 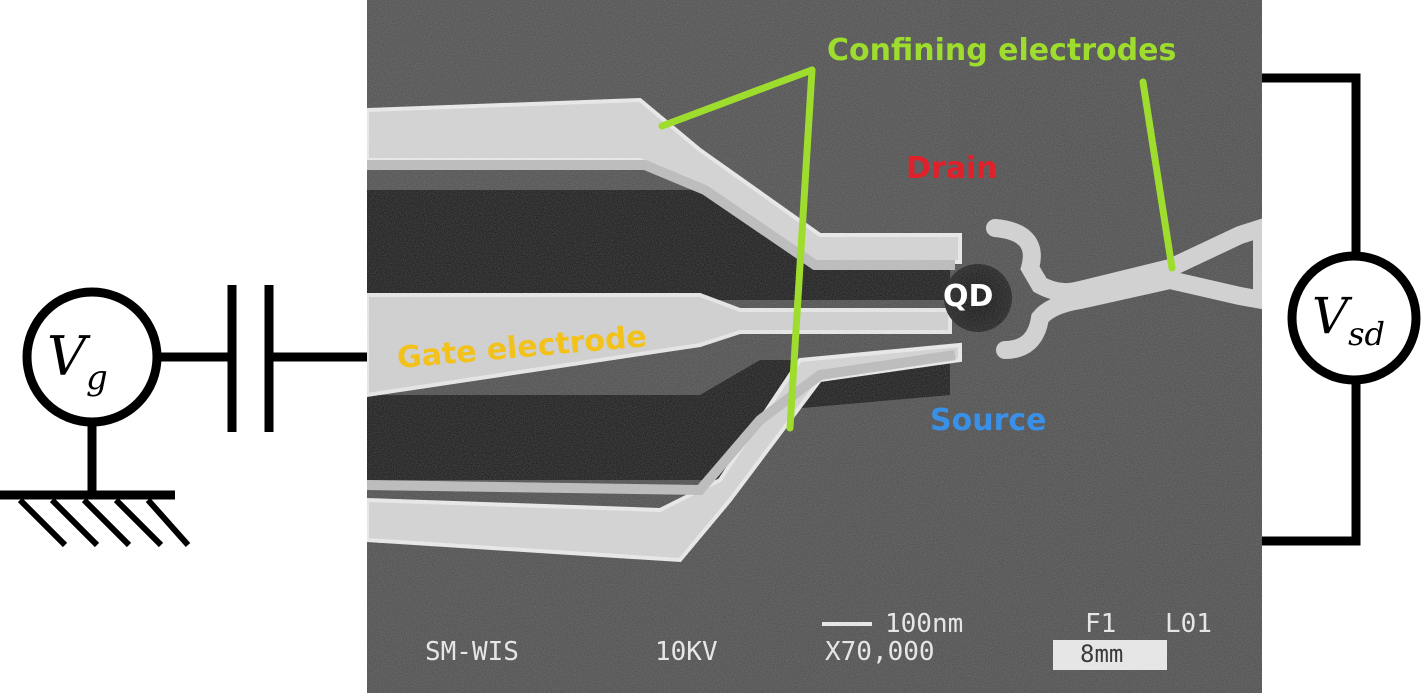 I want to click on label-confining-electrodes: Confining electrodes, so click(x=1001, y=50).